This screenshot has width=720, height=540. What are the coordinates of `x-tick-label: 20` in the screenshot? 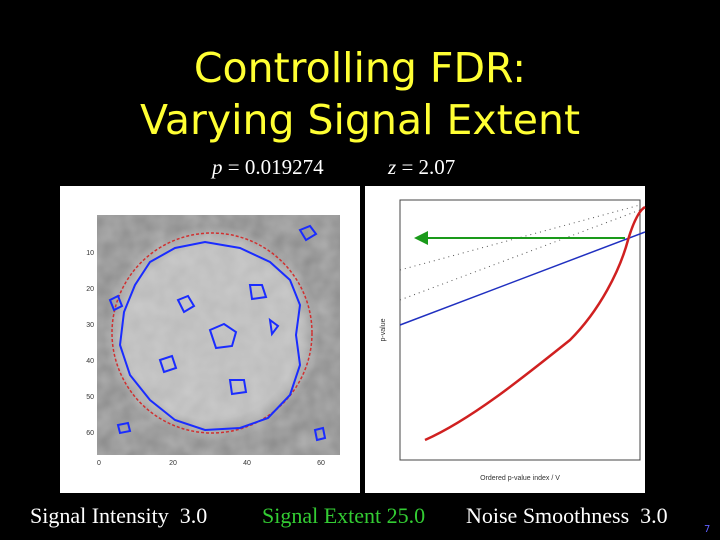 It's located at (173, 463).